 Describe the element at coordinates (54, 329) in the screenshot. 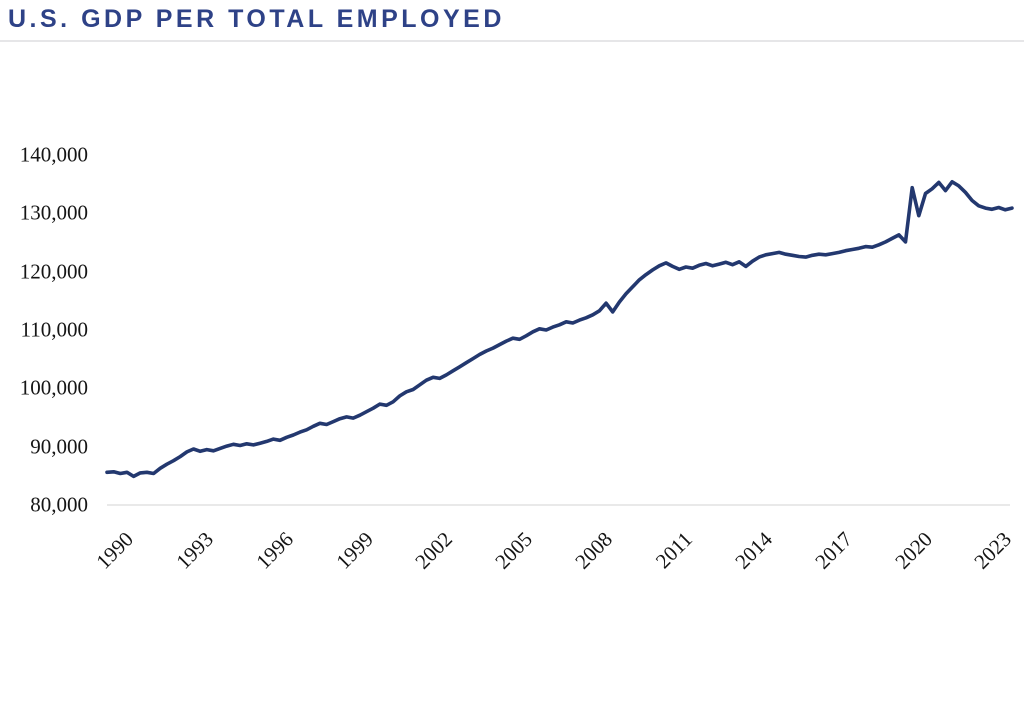

I see `y-tick-label: 110,000` at that location.